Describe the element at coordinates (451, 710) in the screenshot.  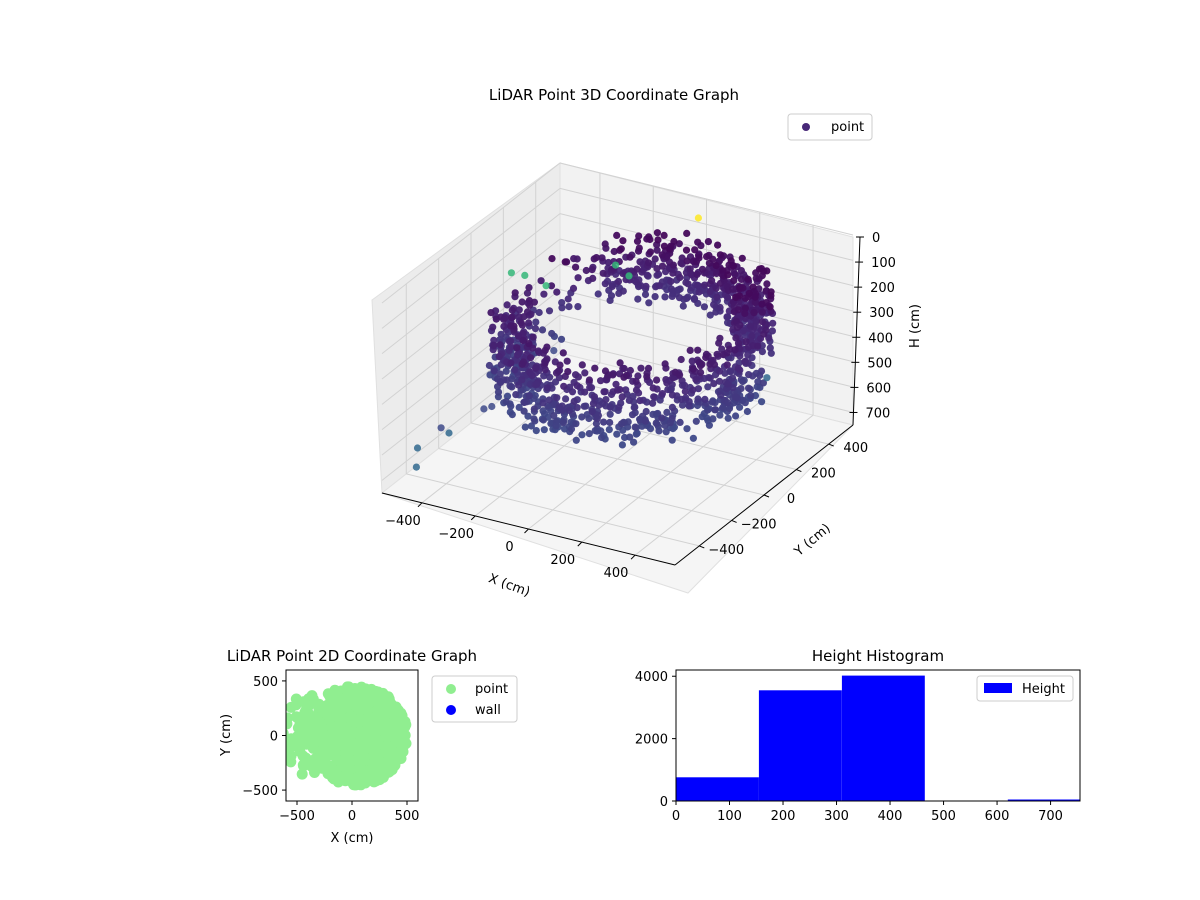
I see `plot2d-legend-marker-wall` at that location.